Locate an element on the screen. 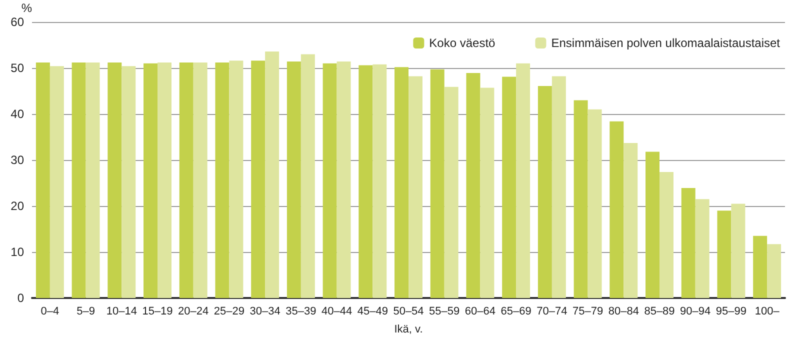  y-tick-label: 10 is located at coordinates (17, 252).